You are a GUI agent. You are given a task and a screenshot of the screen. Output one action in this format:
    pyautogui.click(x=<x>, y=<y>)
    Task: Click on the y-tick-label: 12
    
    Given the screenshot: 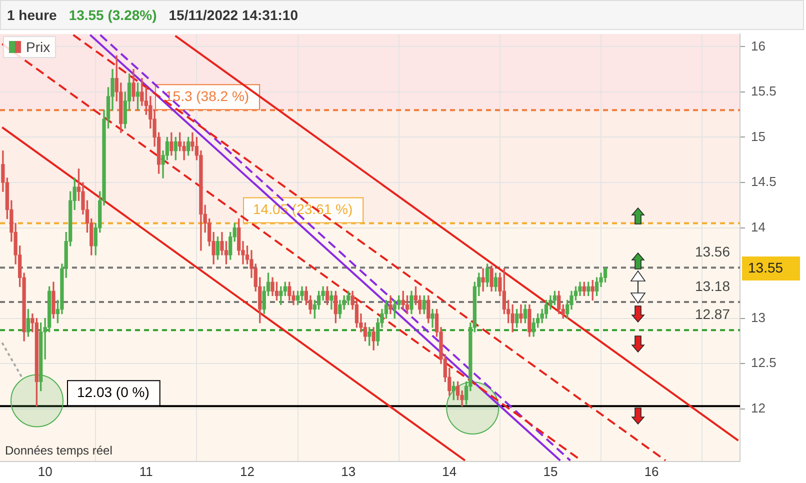 What is the action you would take?
    pyautogui.click(x=758, y=408)
    